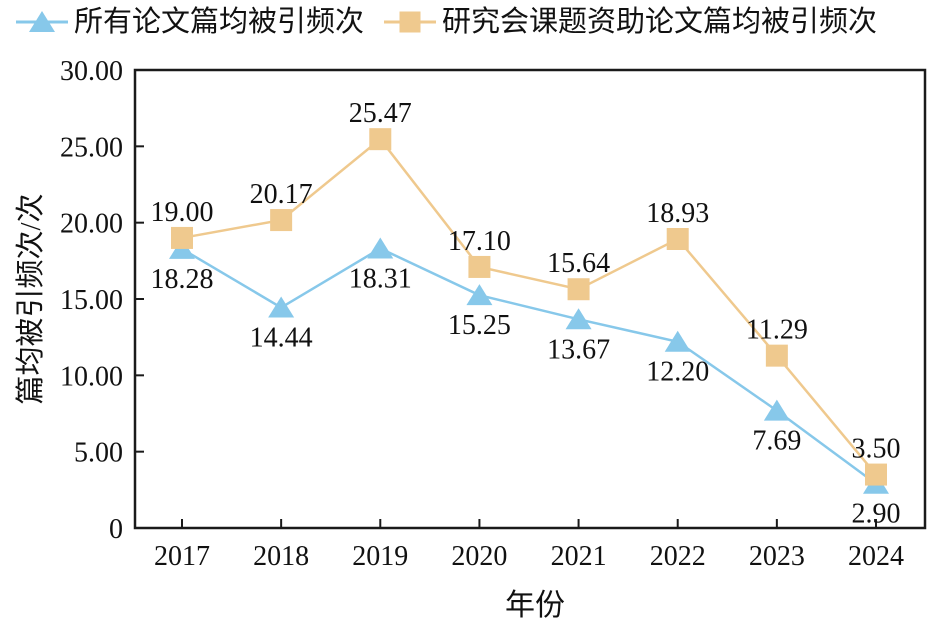 The height and width of the screenshot is (629, 929). I want to click on y-tick-label: 10.00, so click(91, 376).